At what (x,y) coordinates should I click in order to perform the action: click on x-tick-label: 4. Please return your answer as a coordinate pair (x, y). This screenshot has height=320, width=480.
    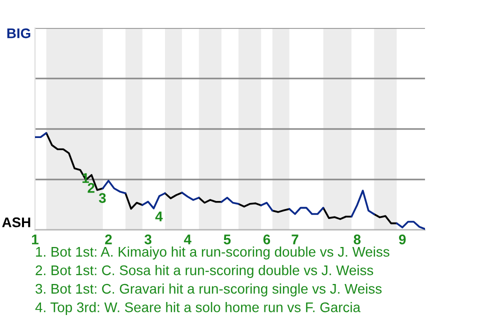
    Looking at the image, I should click on (188, 239).